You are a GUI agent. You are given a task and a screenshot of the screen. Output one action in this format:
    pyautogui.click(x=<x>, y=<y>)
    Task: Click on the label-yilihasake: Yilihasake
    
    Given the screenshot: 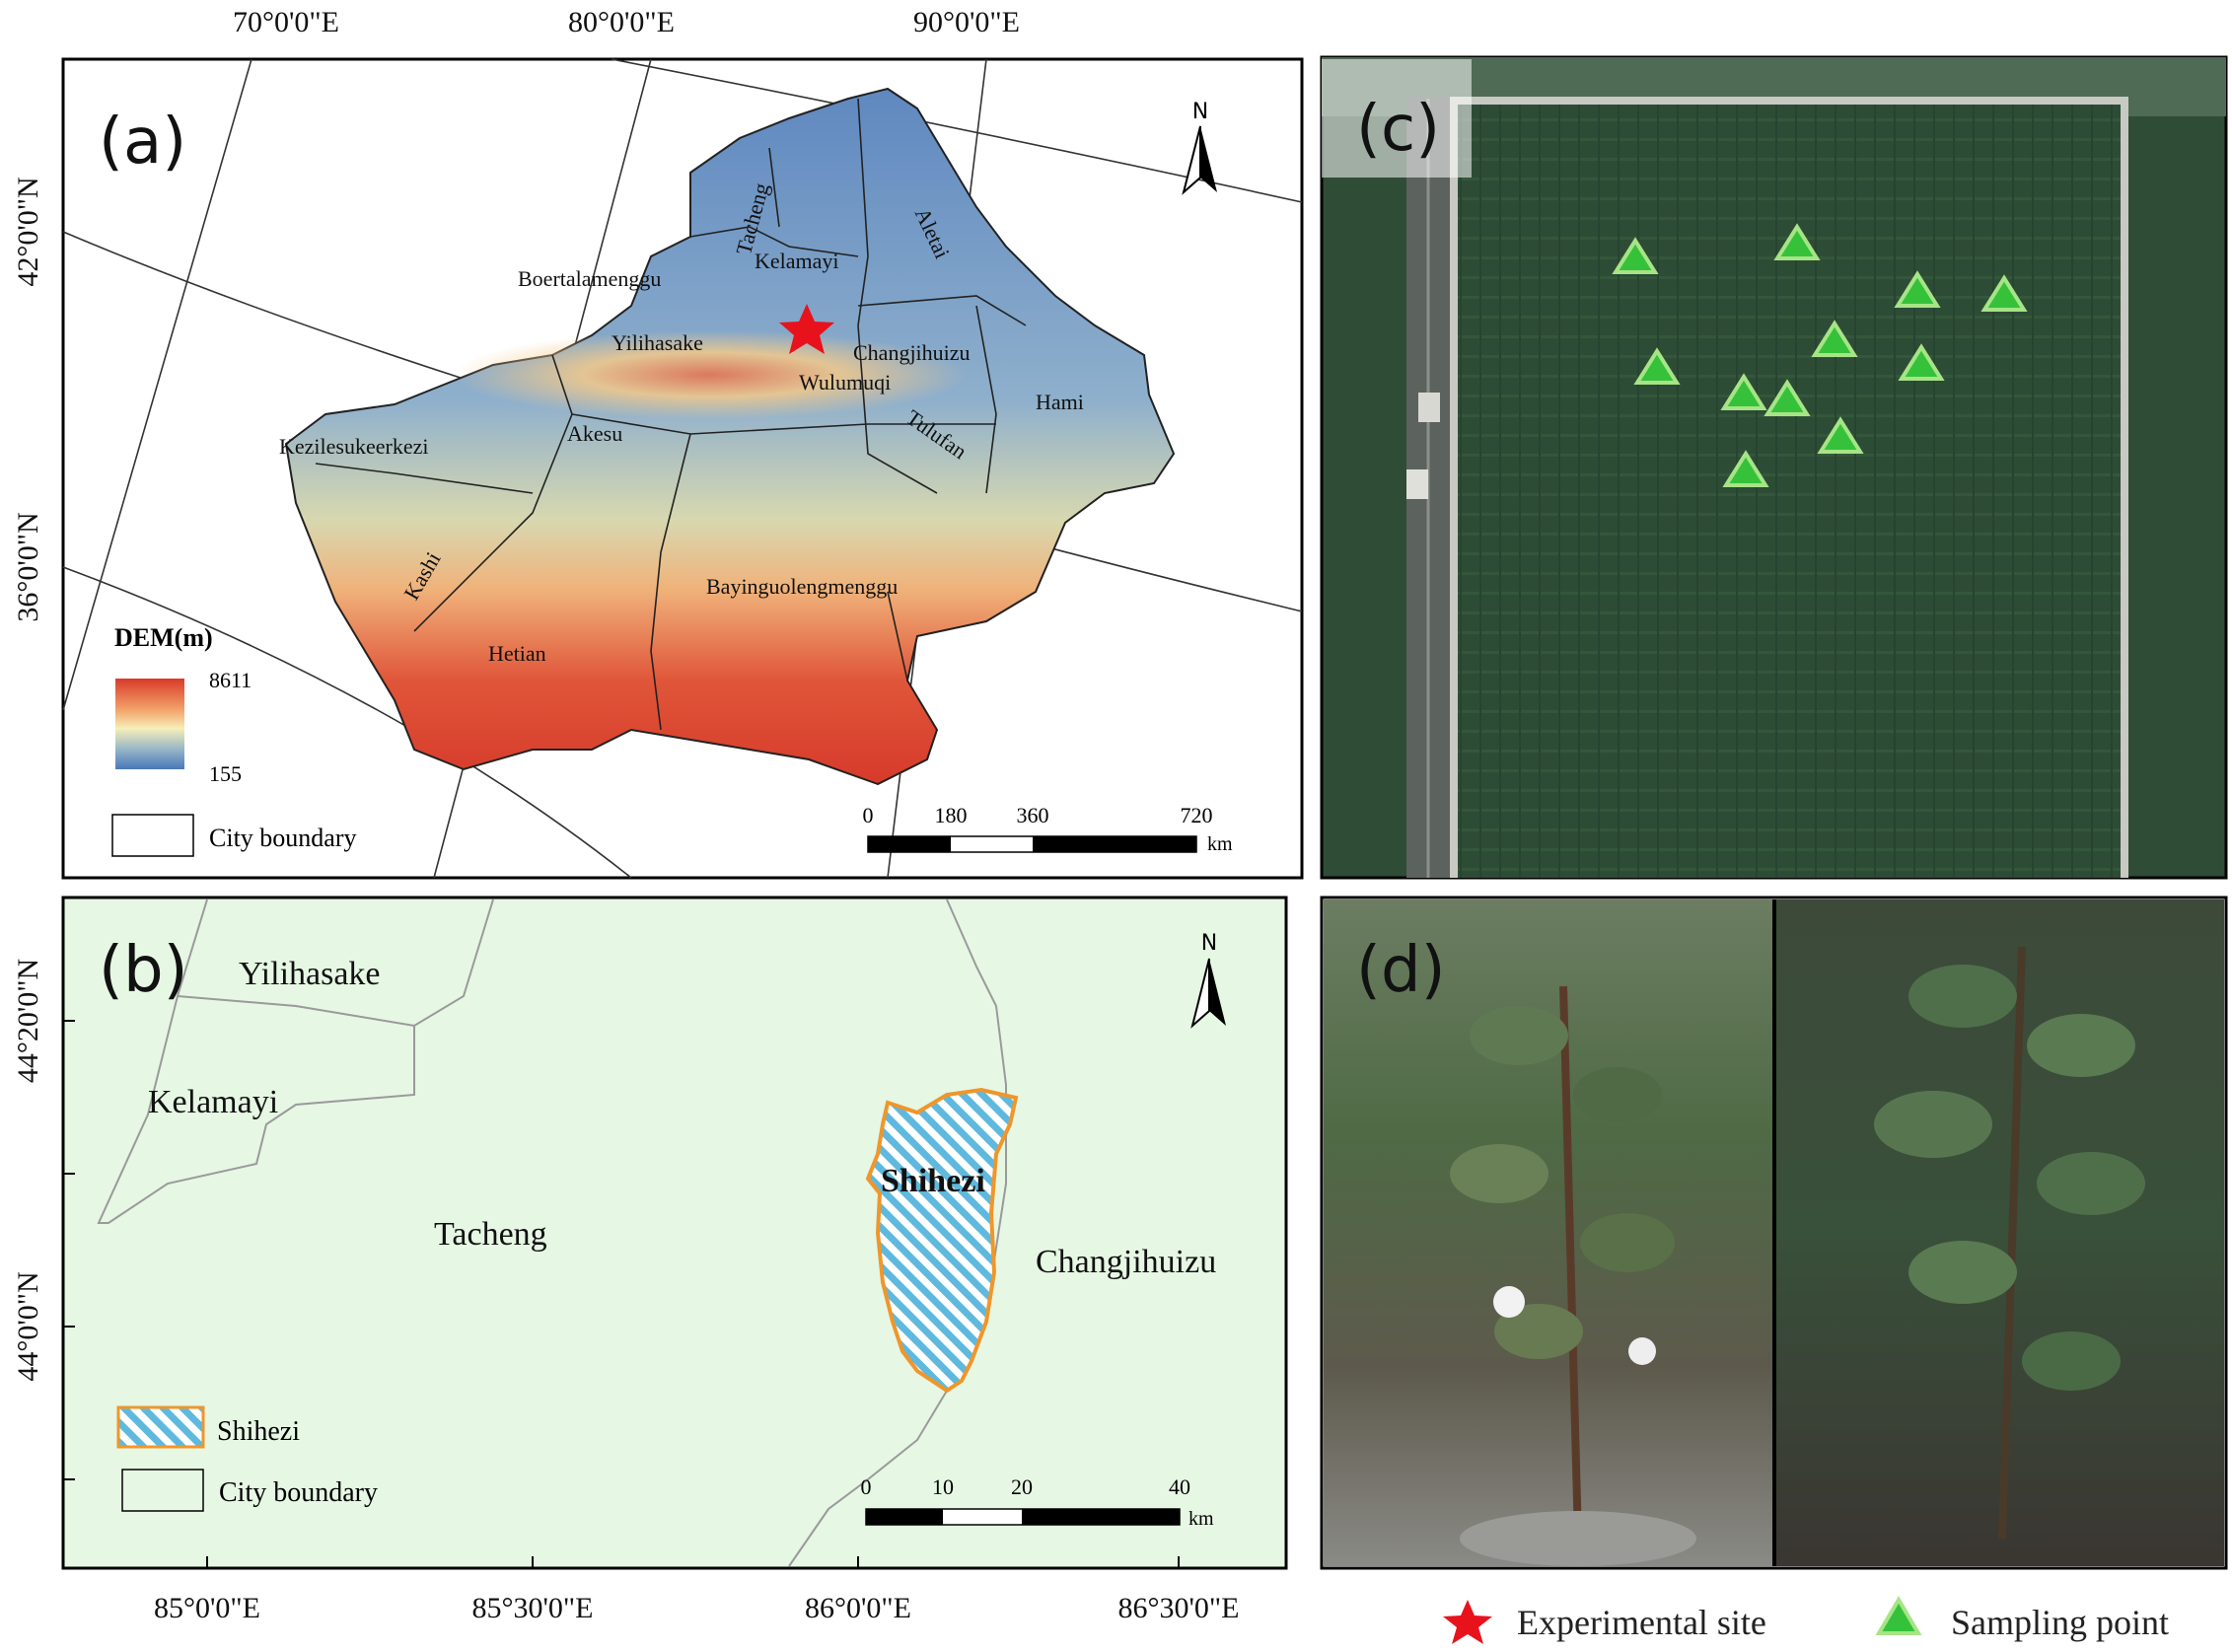 What is the action you would take?
    pyautogui.click(x=657, y=342)
    